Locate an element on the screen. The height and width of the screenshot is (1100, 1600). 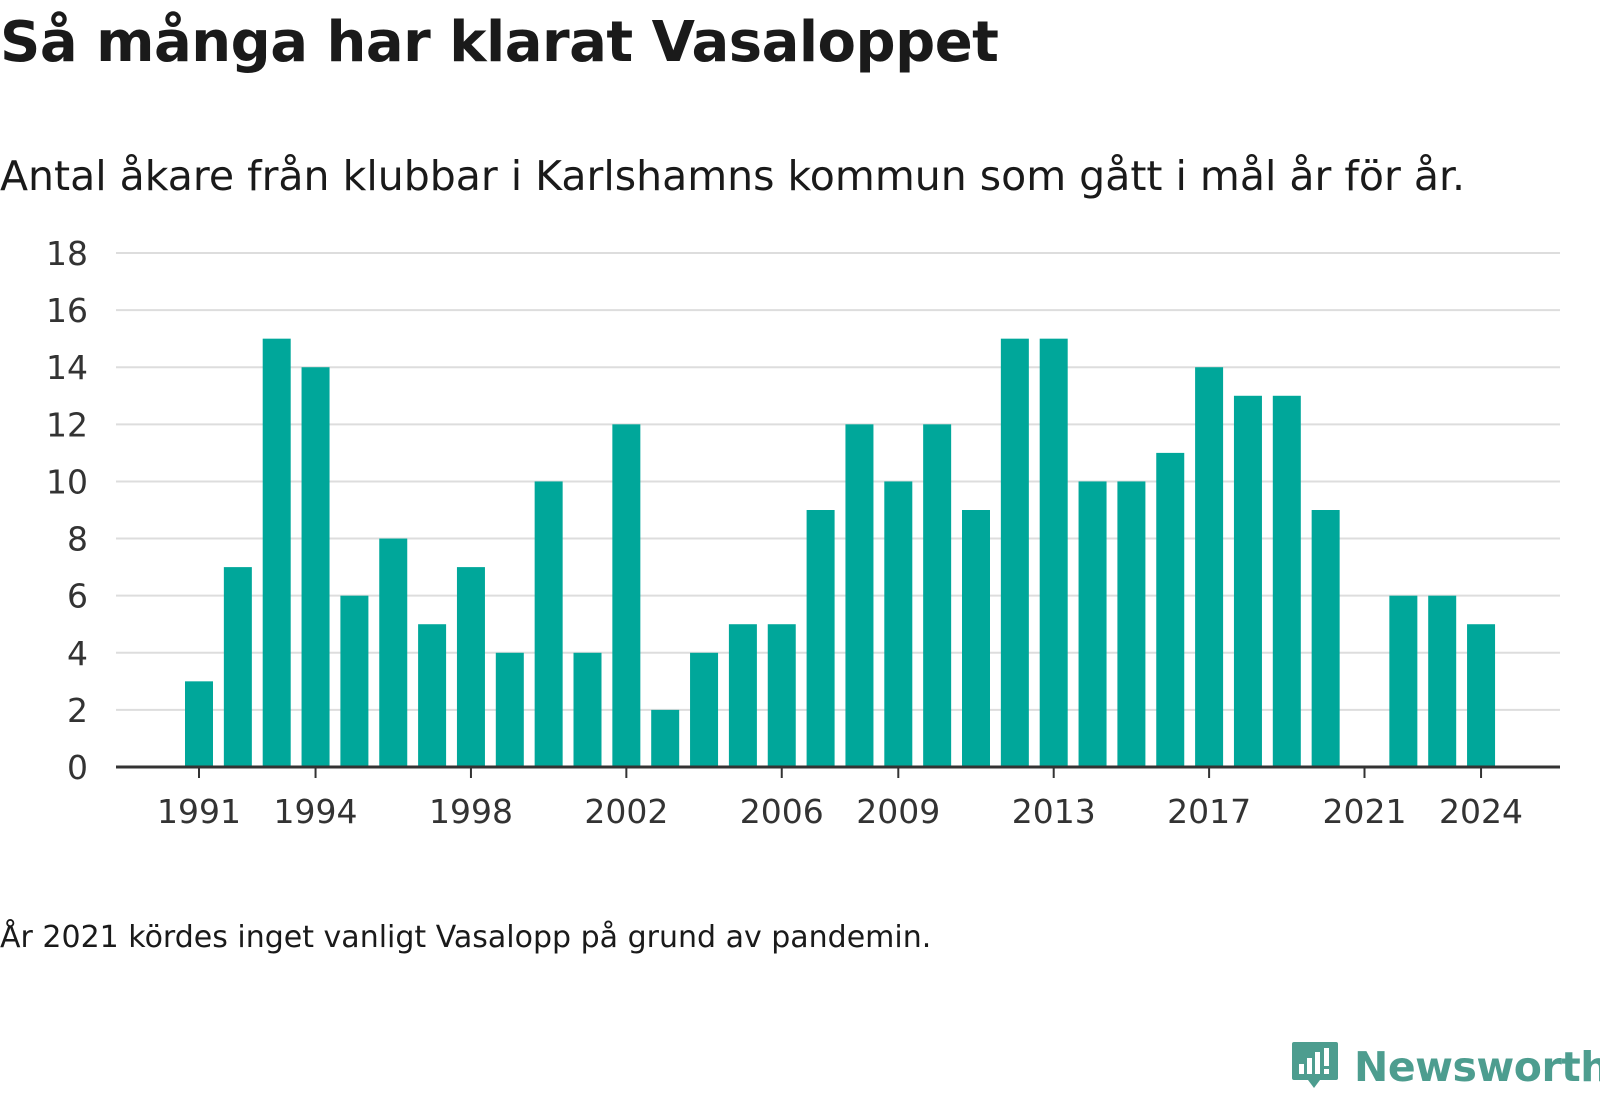
bar-1991 is located at coordinates (199, 724).